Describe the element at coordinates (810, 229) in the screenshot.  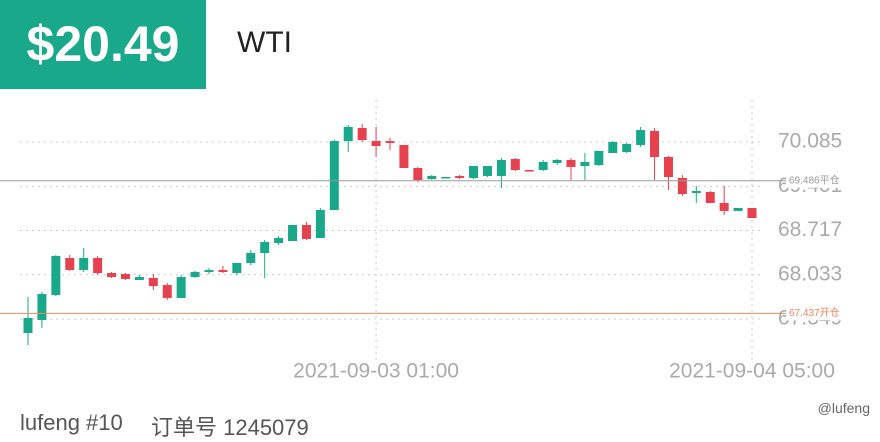
I see `y-tick-label: 68.717` at that location.